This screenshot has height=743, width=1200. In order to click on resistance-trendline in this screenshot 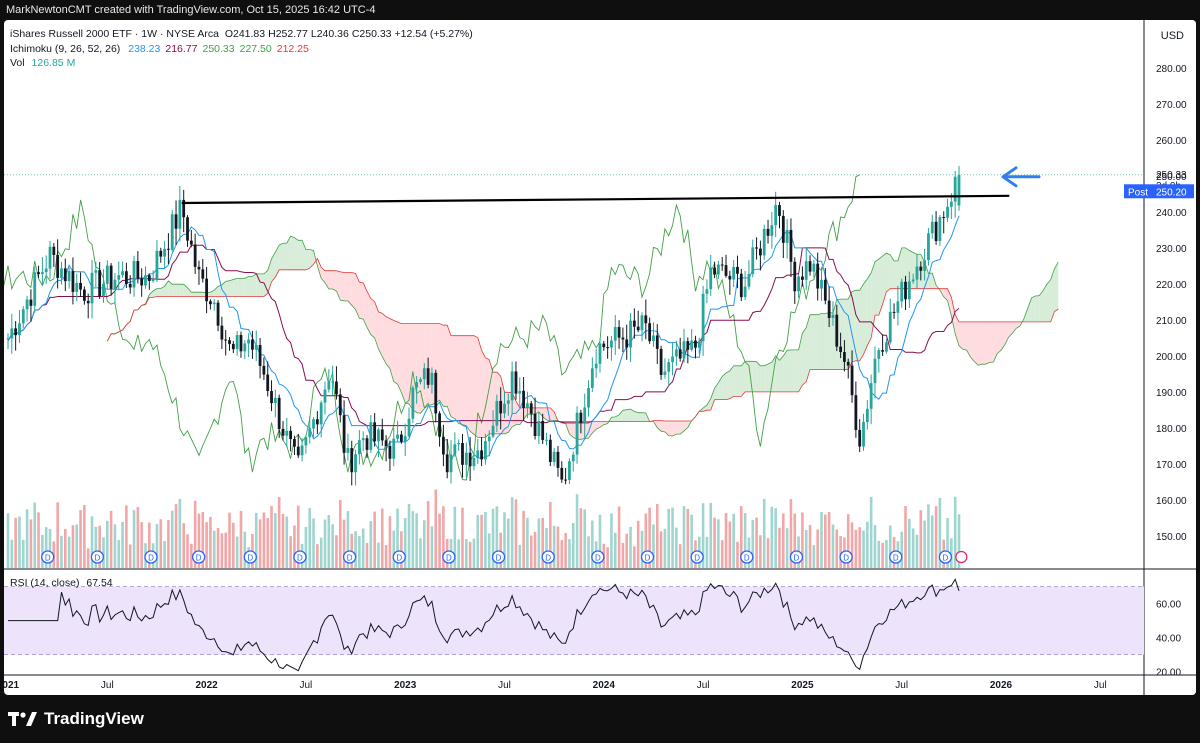, I will do `click(595, 199)`.